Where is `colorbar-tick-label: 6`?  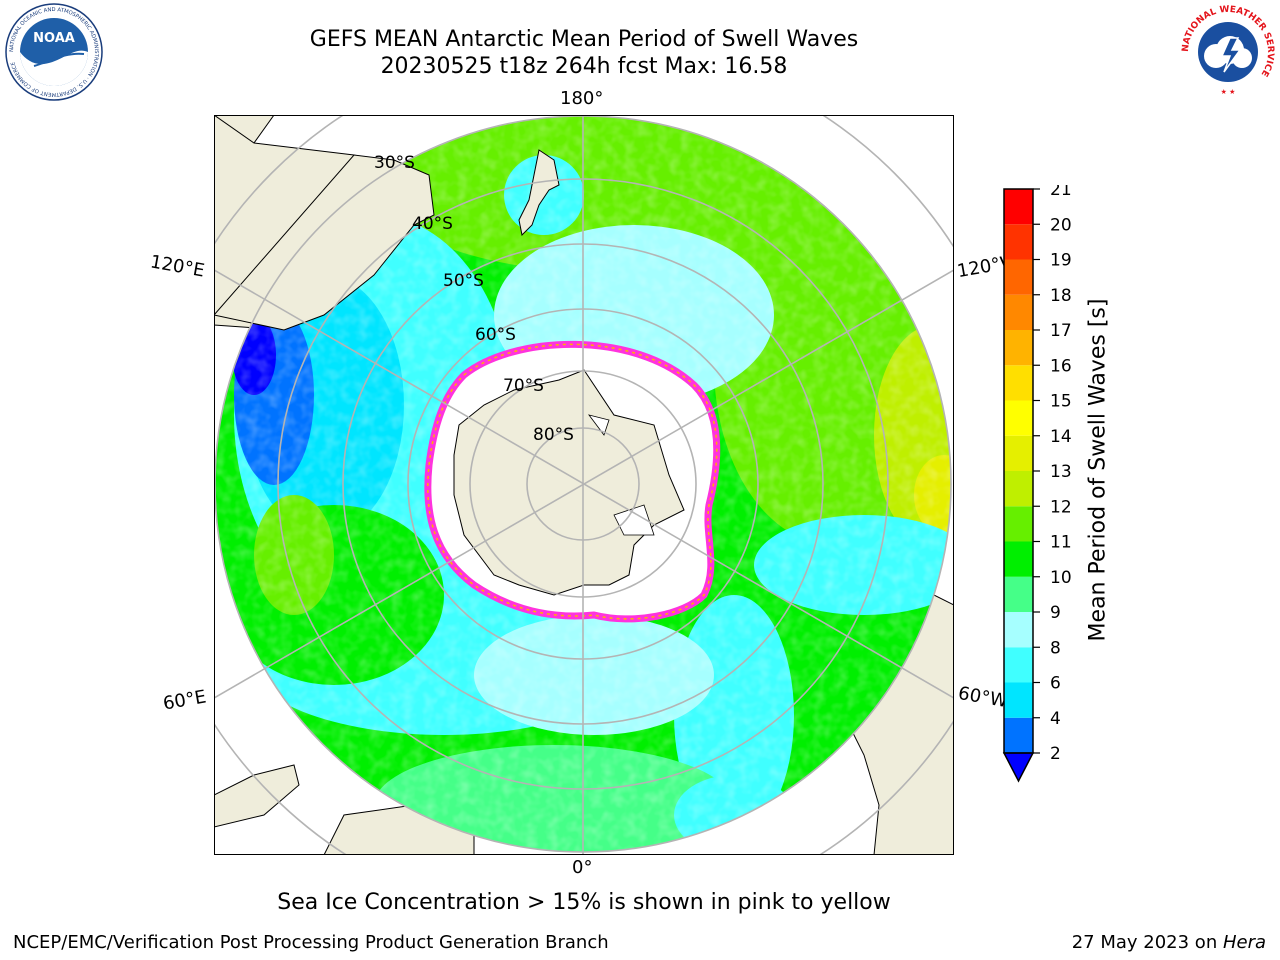
colorbar-tick-label: 6 is located at coordinates (1055, 684).